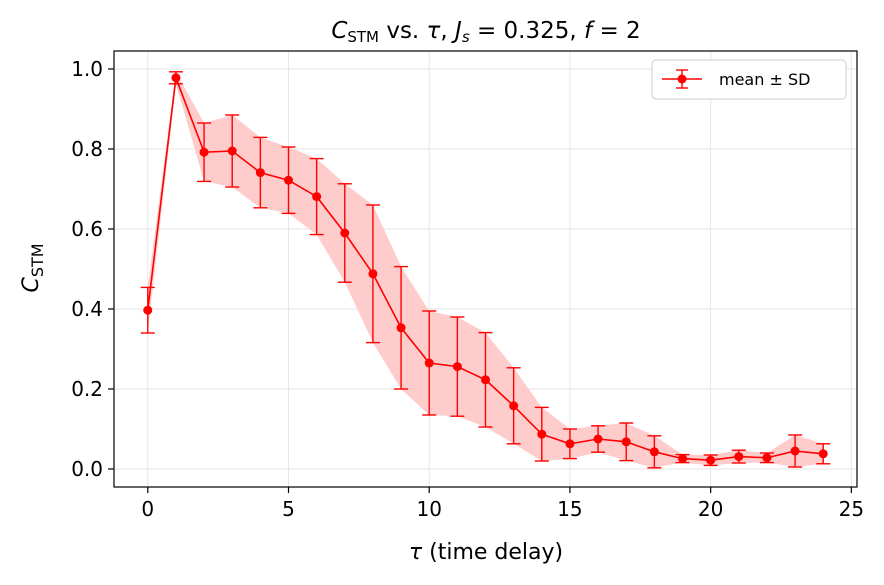 This screenshot has height=585, width=884. What do you see at coordinates (466, 37) in the screenshot?
I see `title-j-subscript: s` at bounding box center [466, 37].